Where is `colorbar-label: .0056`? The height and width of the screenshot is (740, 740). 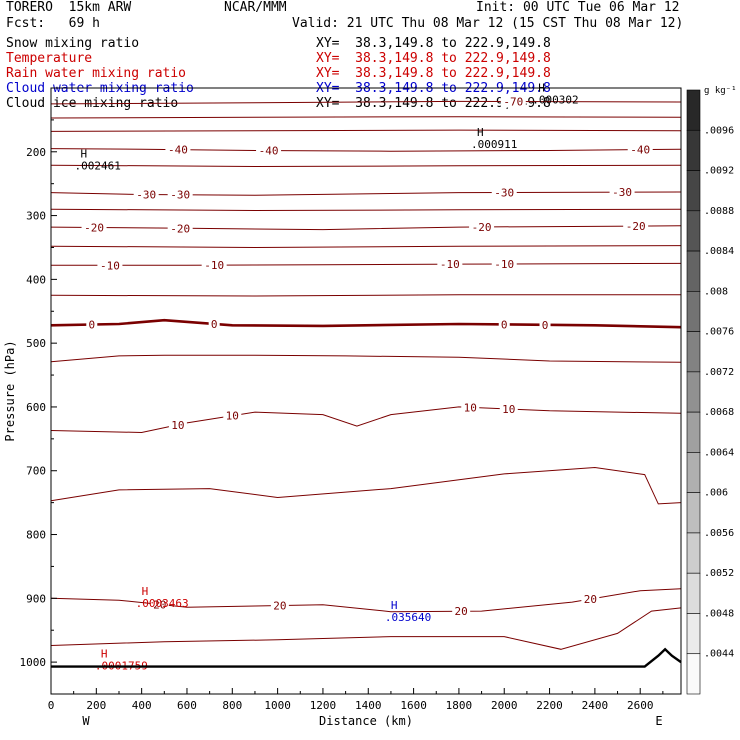
colorbar-label: .0056 is located at coordinates (719, 533).